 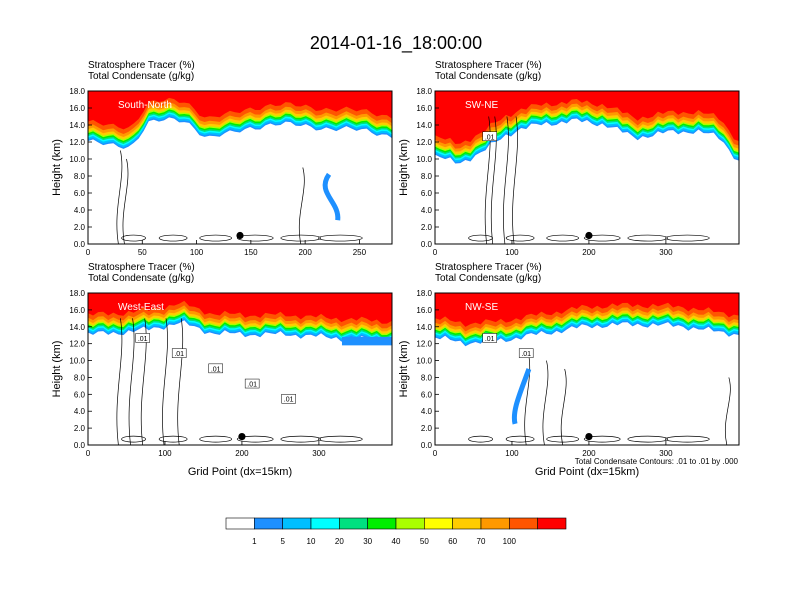 What do you see at coordinates (282, 541) in the screenshot?
I see `colorbar-label: 5` at bounding box center [282, 541].